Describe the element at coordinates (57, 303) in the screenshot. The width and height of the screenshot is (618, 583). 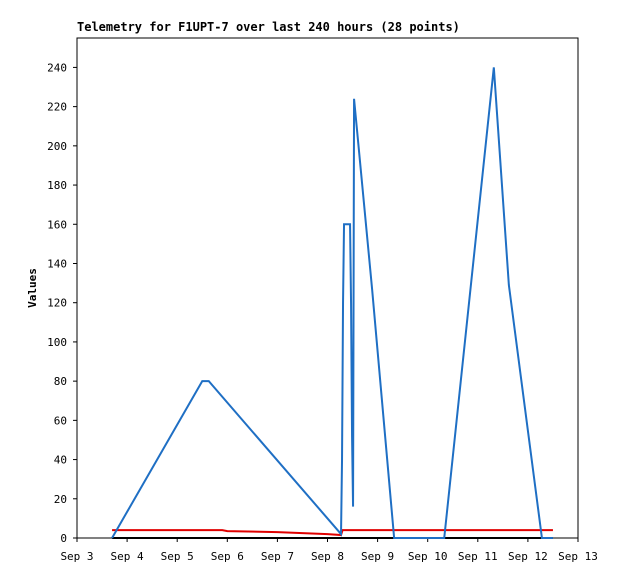
I see `y-tick-label: 120` at that location.